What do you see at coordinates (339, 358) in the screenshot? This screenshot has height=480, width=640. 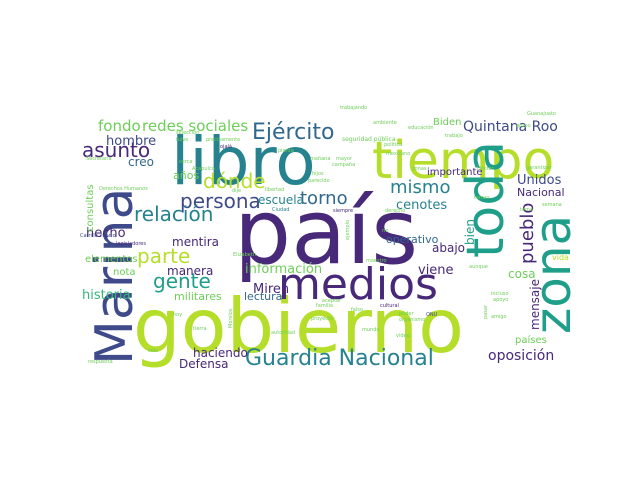 I see `word-guardia-nacional: Guardia Nacional` at bounding box center [339, 358].